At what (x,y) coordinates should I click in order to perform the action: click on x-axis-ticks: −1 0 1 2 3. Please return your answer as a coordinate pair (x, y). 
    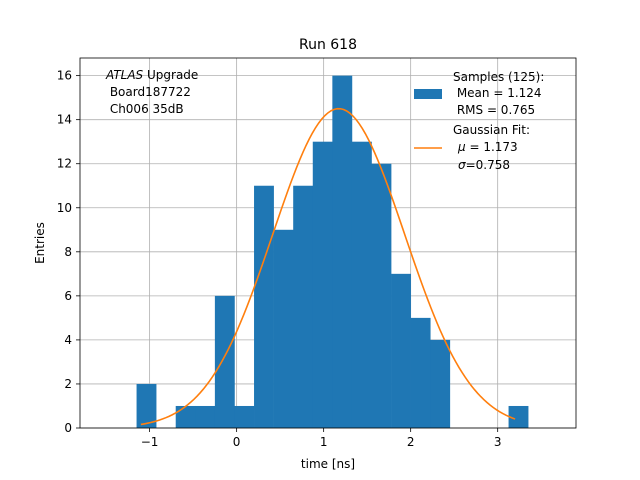
    Looking at the image, I should click on (321, 438).